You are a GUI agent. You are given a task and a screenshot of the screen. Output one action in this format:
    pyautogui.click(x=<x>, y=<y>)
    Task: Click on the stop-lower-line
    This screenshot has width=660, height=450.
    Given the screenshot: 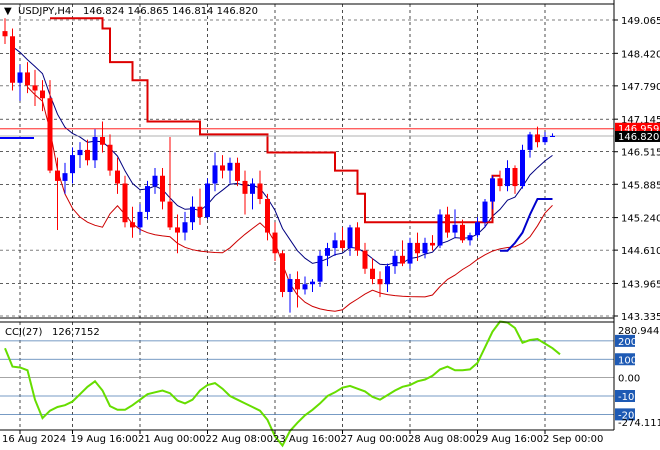 What is the action you would take?
    pyautogui.click(x=526, y=225)
    